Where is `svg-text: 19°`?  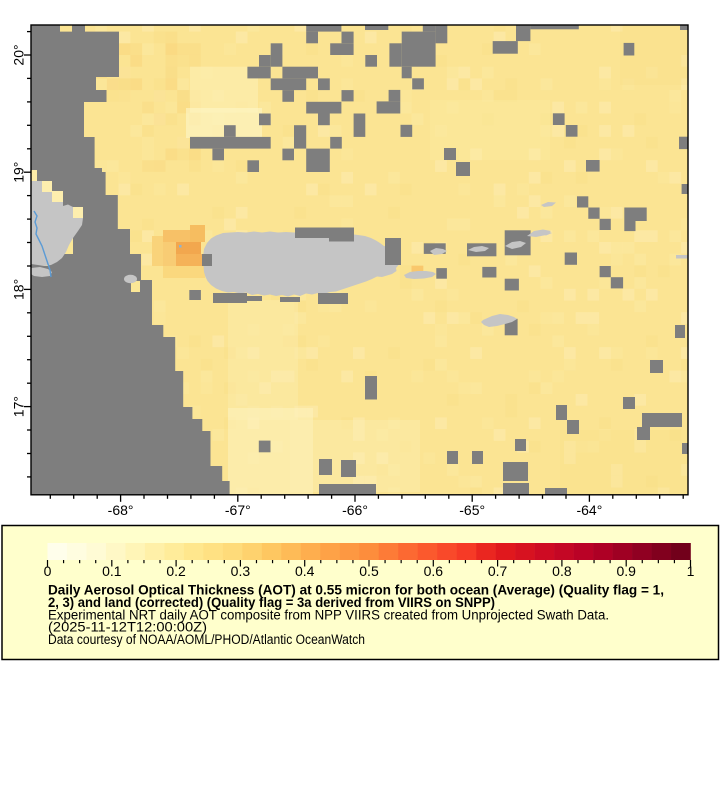 svg-text: 19° is located at coordinates (19, 172).